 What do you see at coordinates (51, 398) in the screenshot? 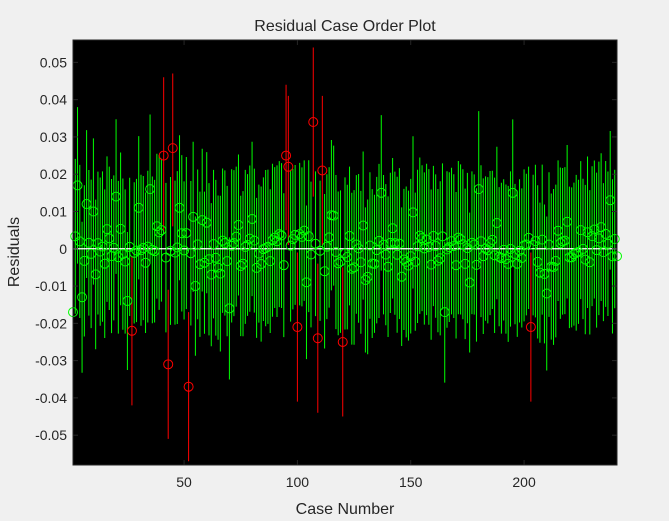
I see `y-tick-label: -0.04` at bounding box center [51, 398].